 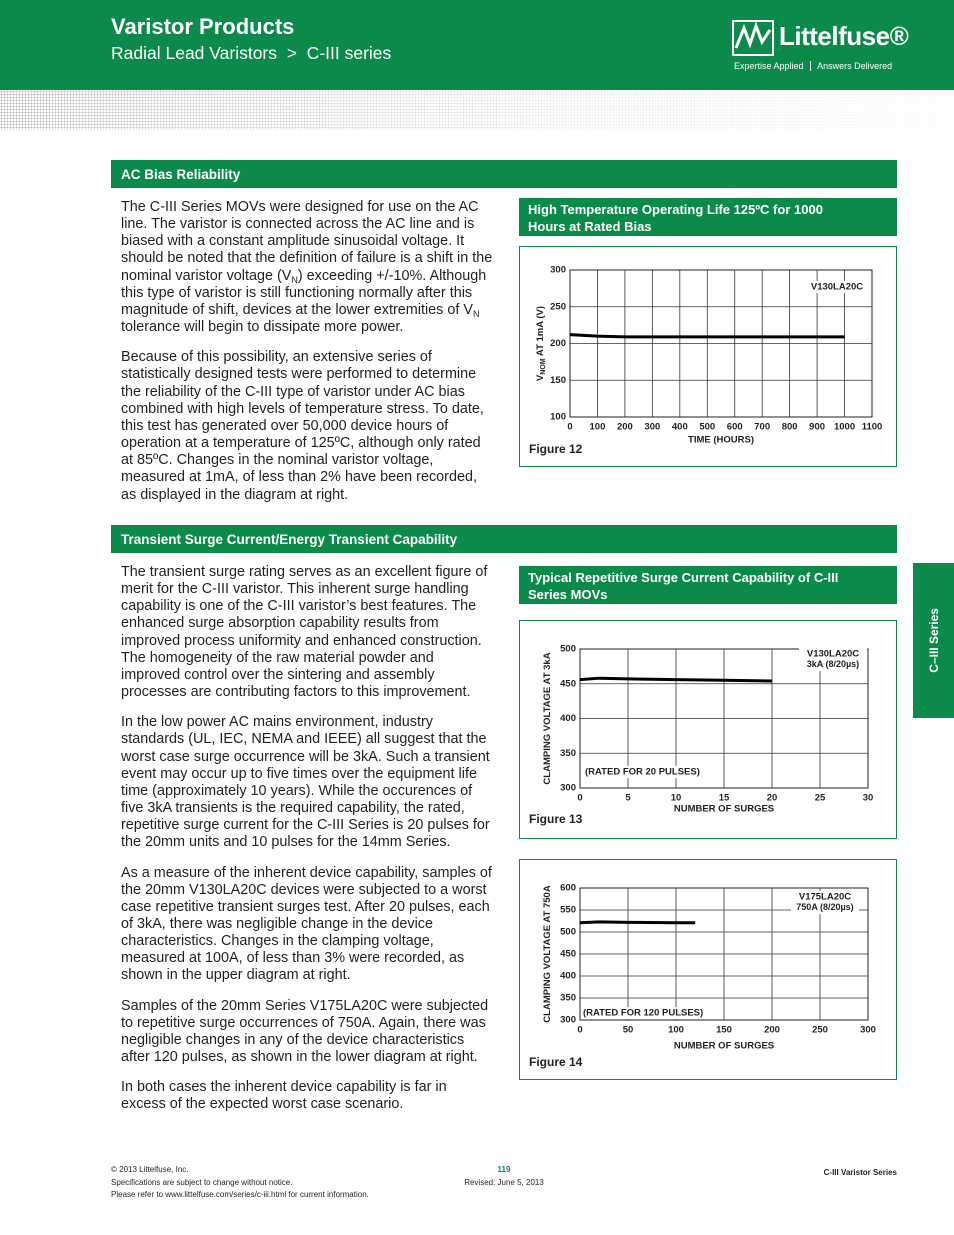 What do you see at coordinates (569, 427) in the screenshot?
I see `x-tick-label: 0` at bounding box center [569, 427].